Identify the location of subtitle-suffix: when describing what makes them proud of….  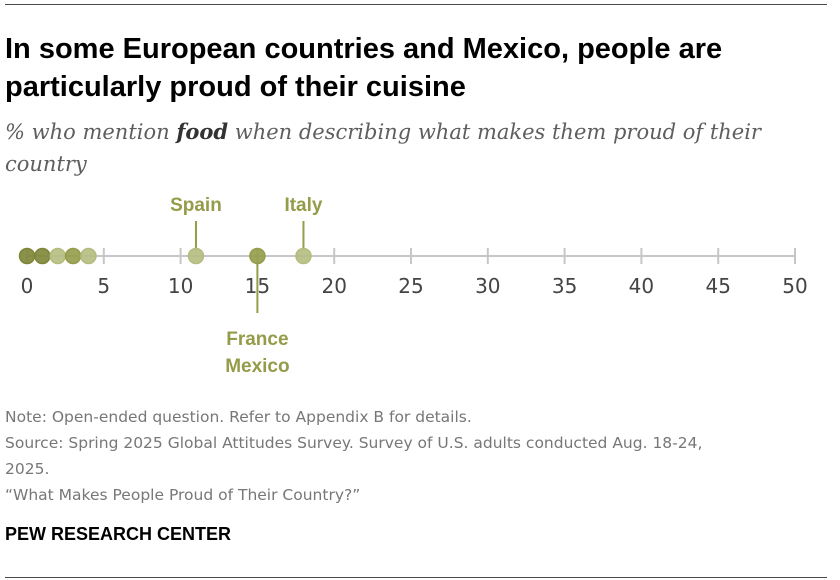
(383, 148).